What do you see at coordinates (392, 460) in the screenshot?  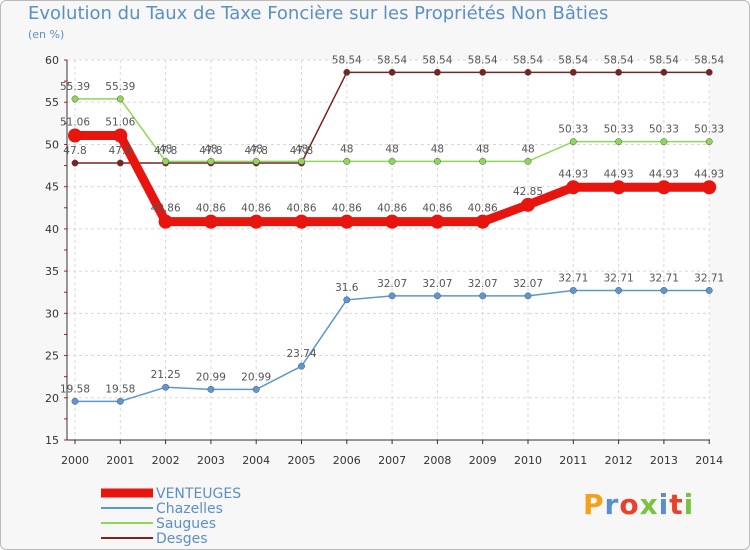 I see `x-tick-label: 2007` at bounding box center [392, 460].